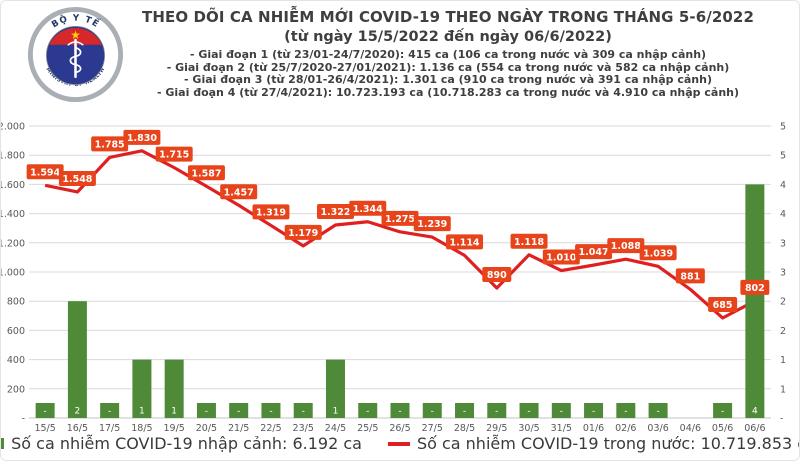  I want to click on x-axis-tick-label: 20/5, so click(206, 428).